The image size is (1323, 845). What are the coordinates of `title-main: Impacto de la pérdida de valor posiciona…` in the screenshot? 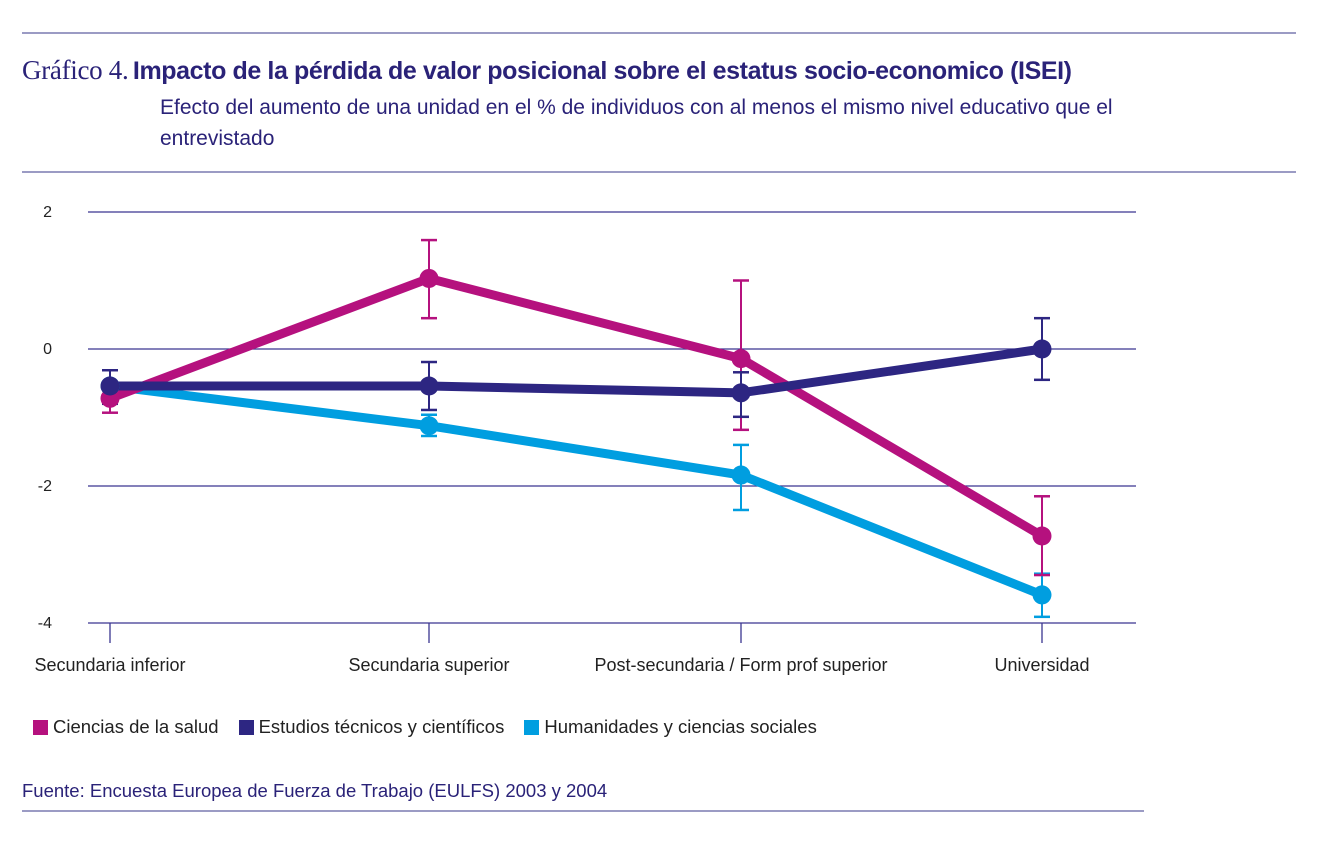 It's located at (602, 71).